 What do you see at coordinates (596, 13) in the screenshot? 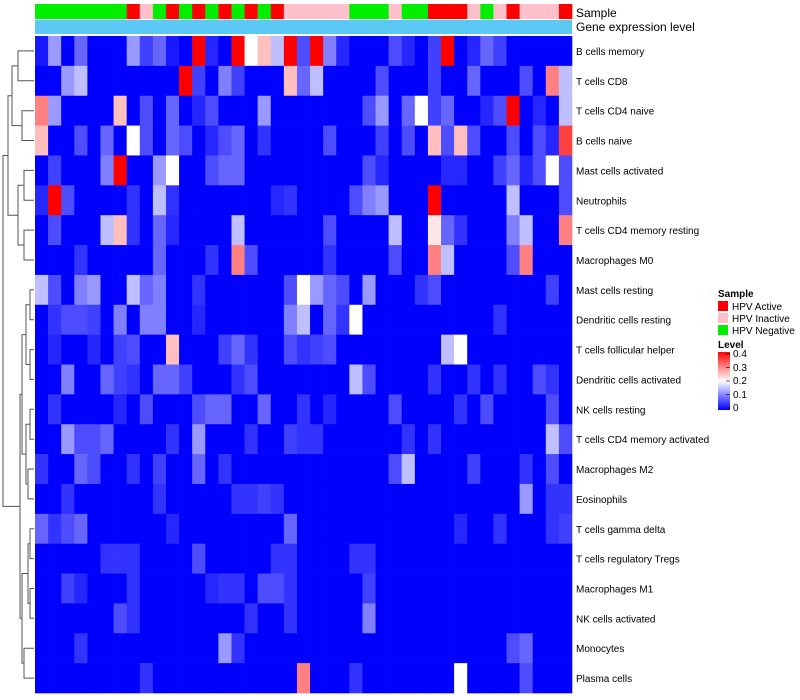
I see `annotation-label-sample: Sample` at bounding box center [596, 13].